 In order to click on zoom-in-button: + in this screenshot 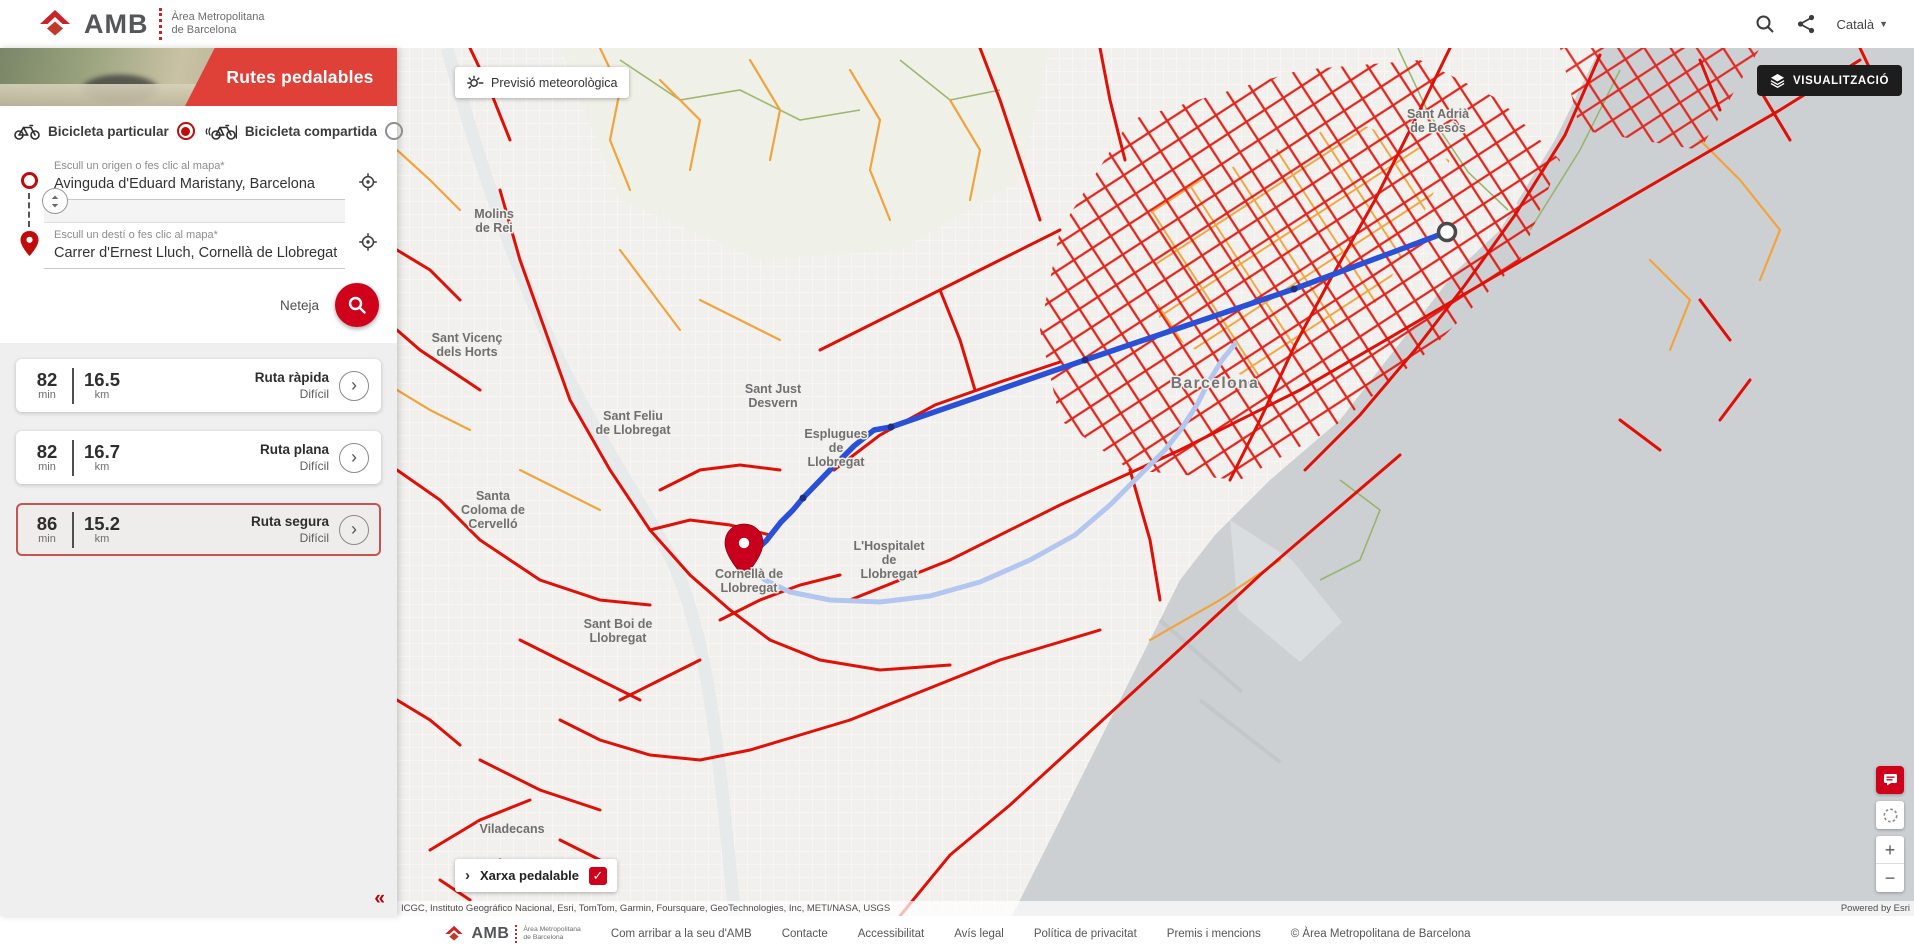, I will do `click(1890, 850)`.